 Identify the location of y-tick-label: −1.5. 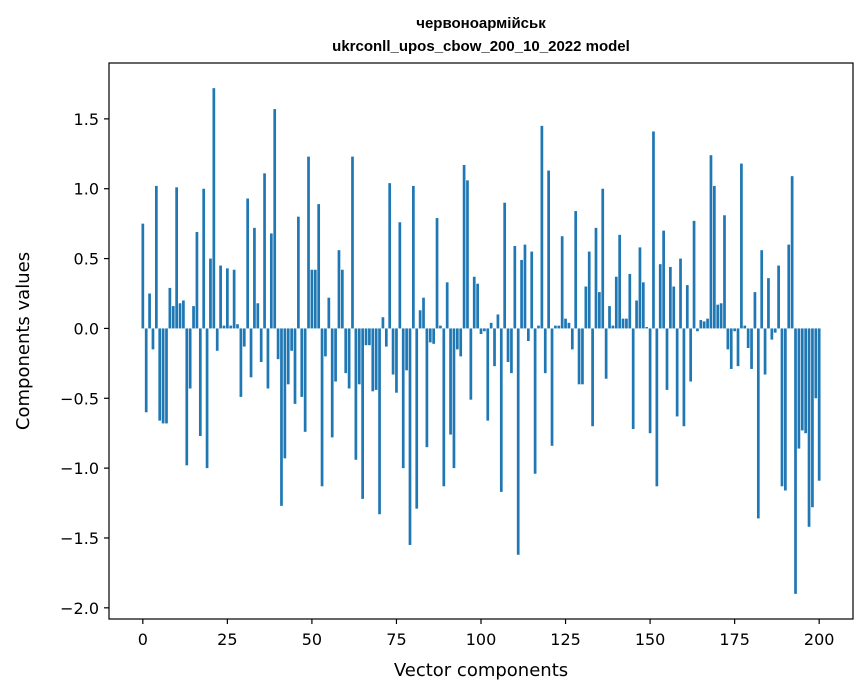
(79, 538).